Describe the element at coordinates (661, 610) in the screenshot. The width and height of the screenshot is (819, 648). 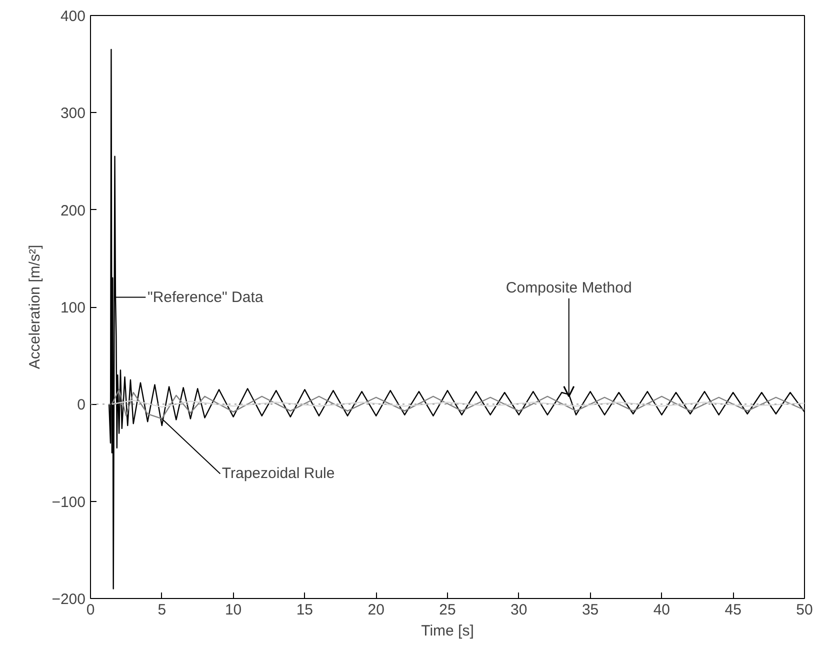
I see `x-tick-label: 40` at that location.